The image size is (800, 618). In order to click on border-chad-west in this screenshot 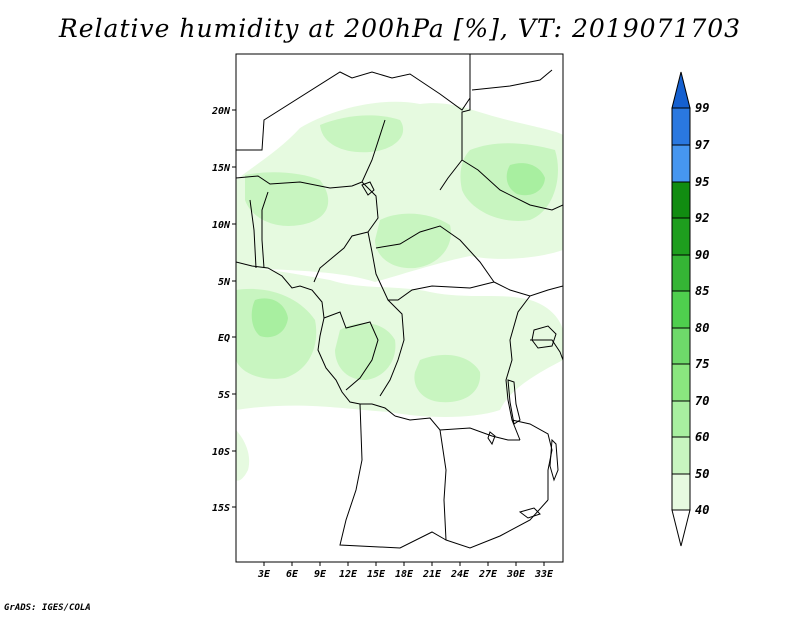, I will do `click(373, 176)`.